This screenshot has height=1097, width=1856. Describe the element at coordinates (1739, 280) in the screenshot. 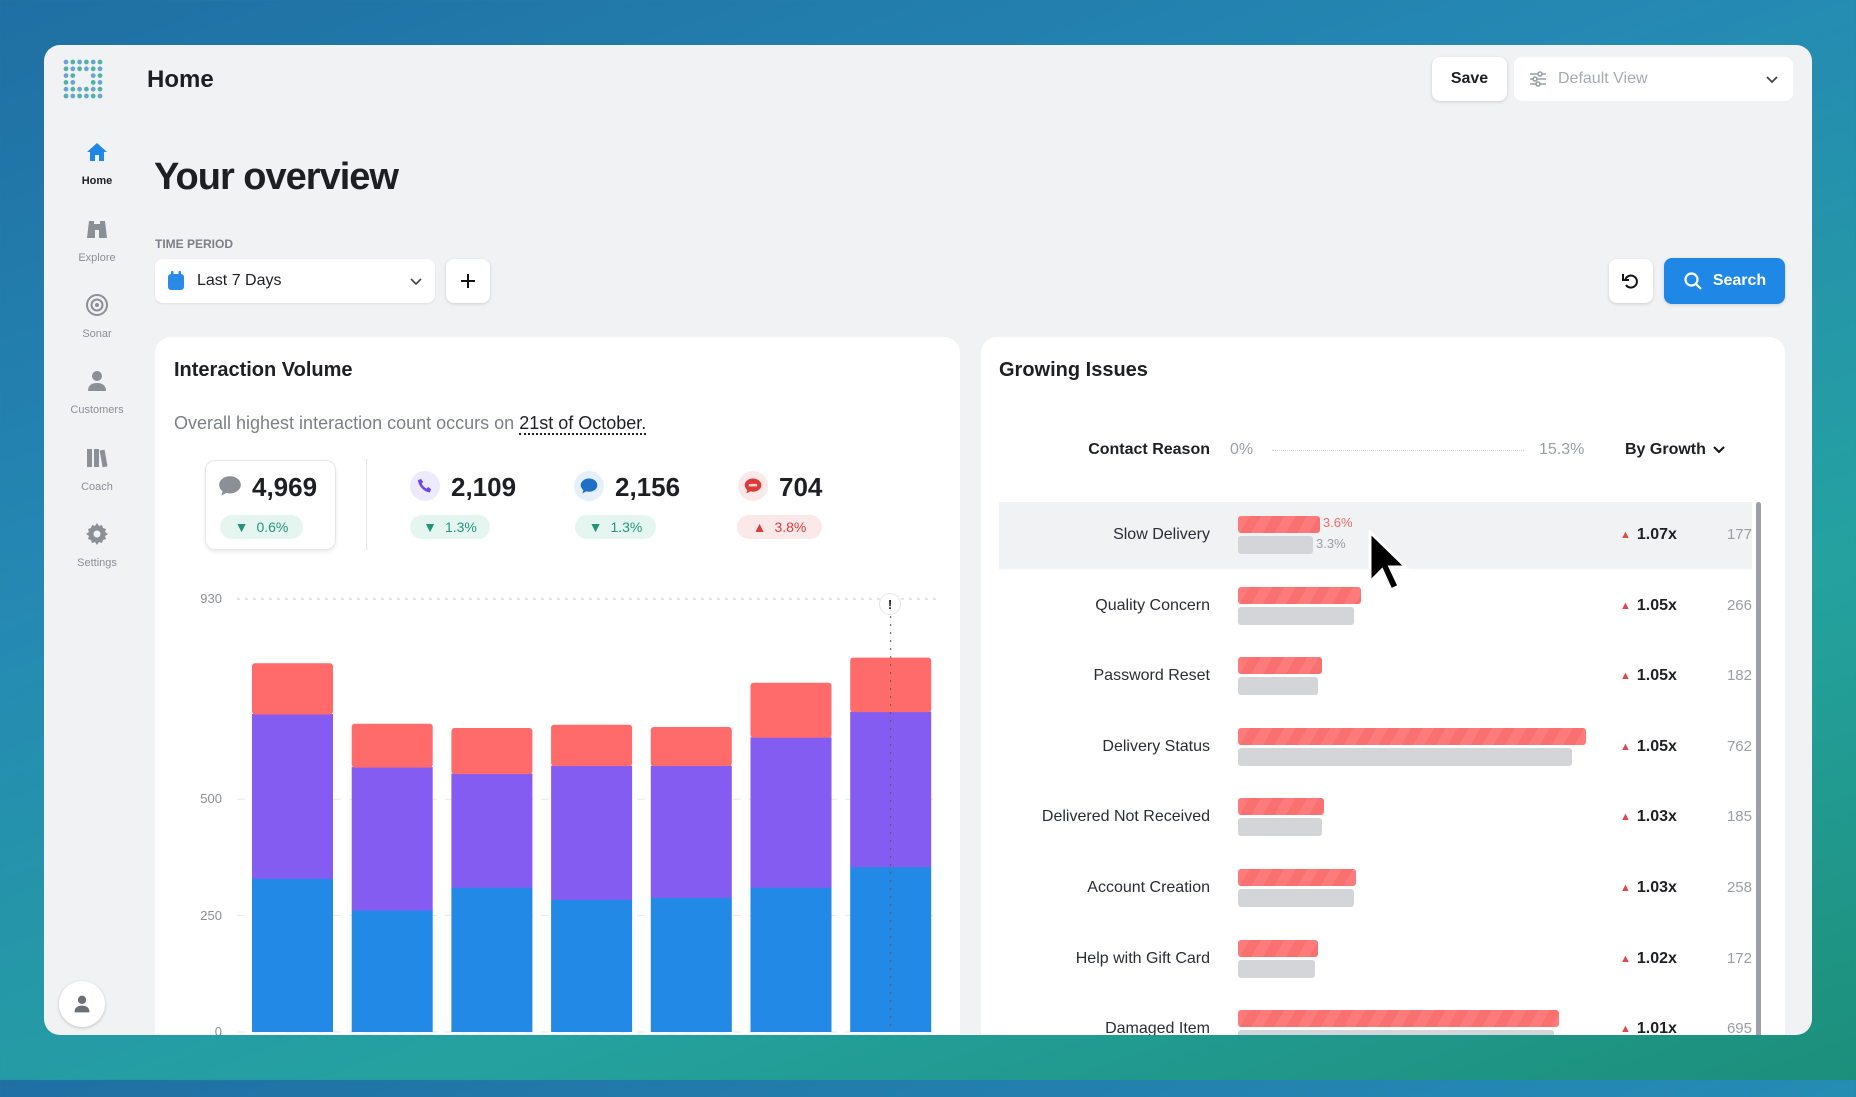

I see `search-button-label: Search` at that location.